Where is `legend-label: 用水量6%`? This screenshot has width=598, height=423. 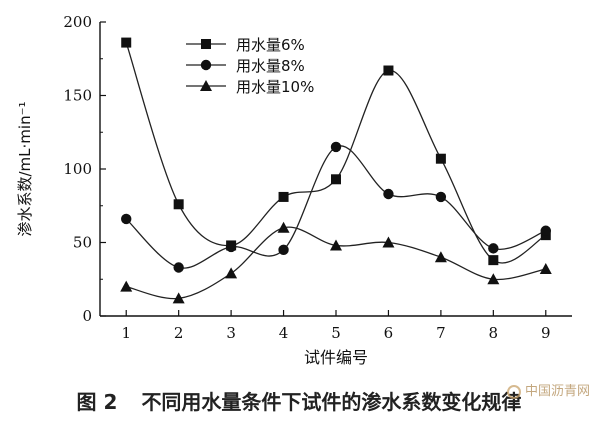 legend-label: 用水量6% is located at coordinates (270, 45).